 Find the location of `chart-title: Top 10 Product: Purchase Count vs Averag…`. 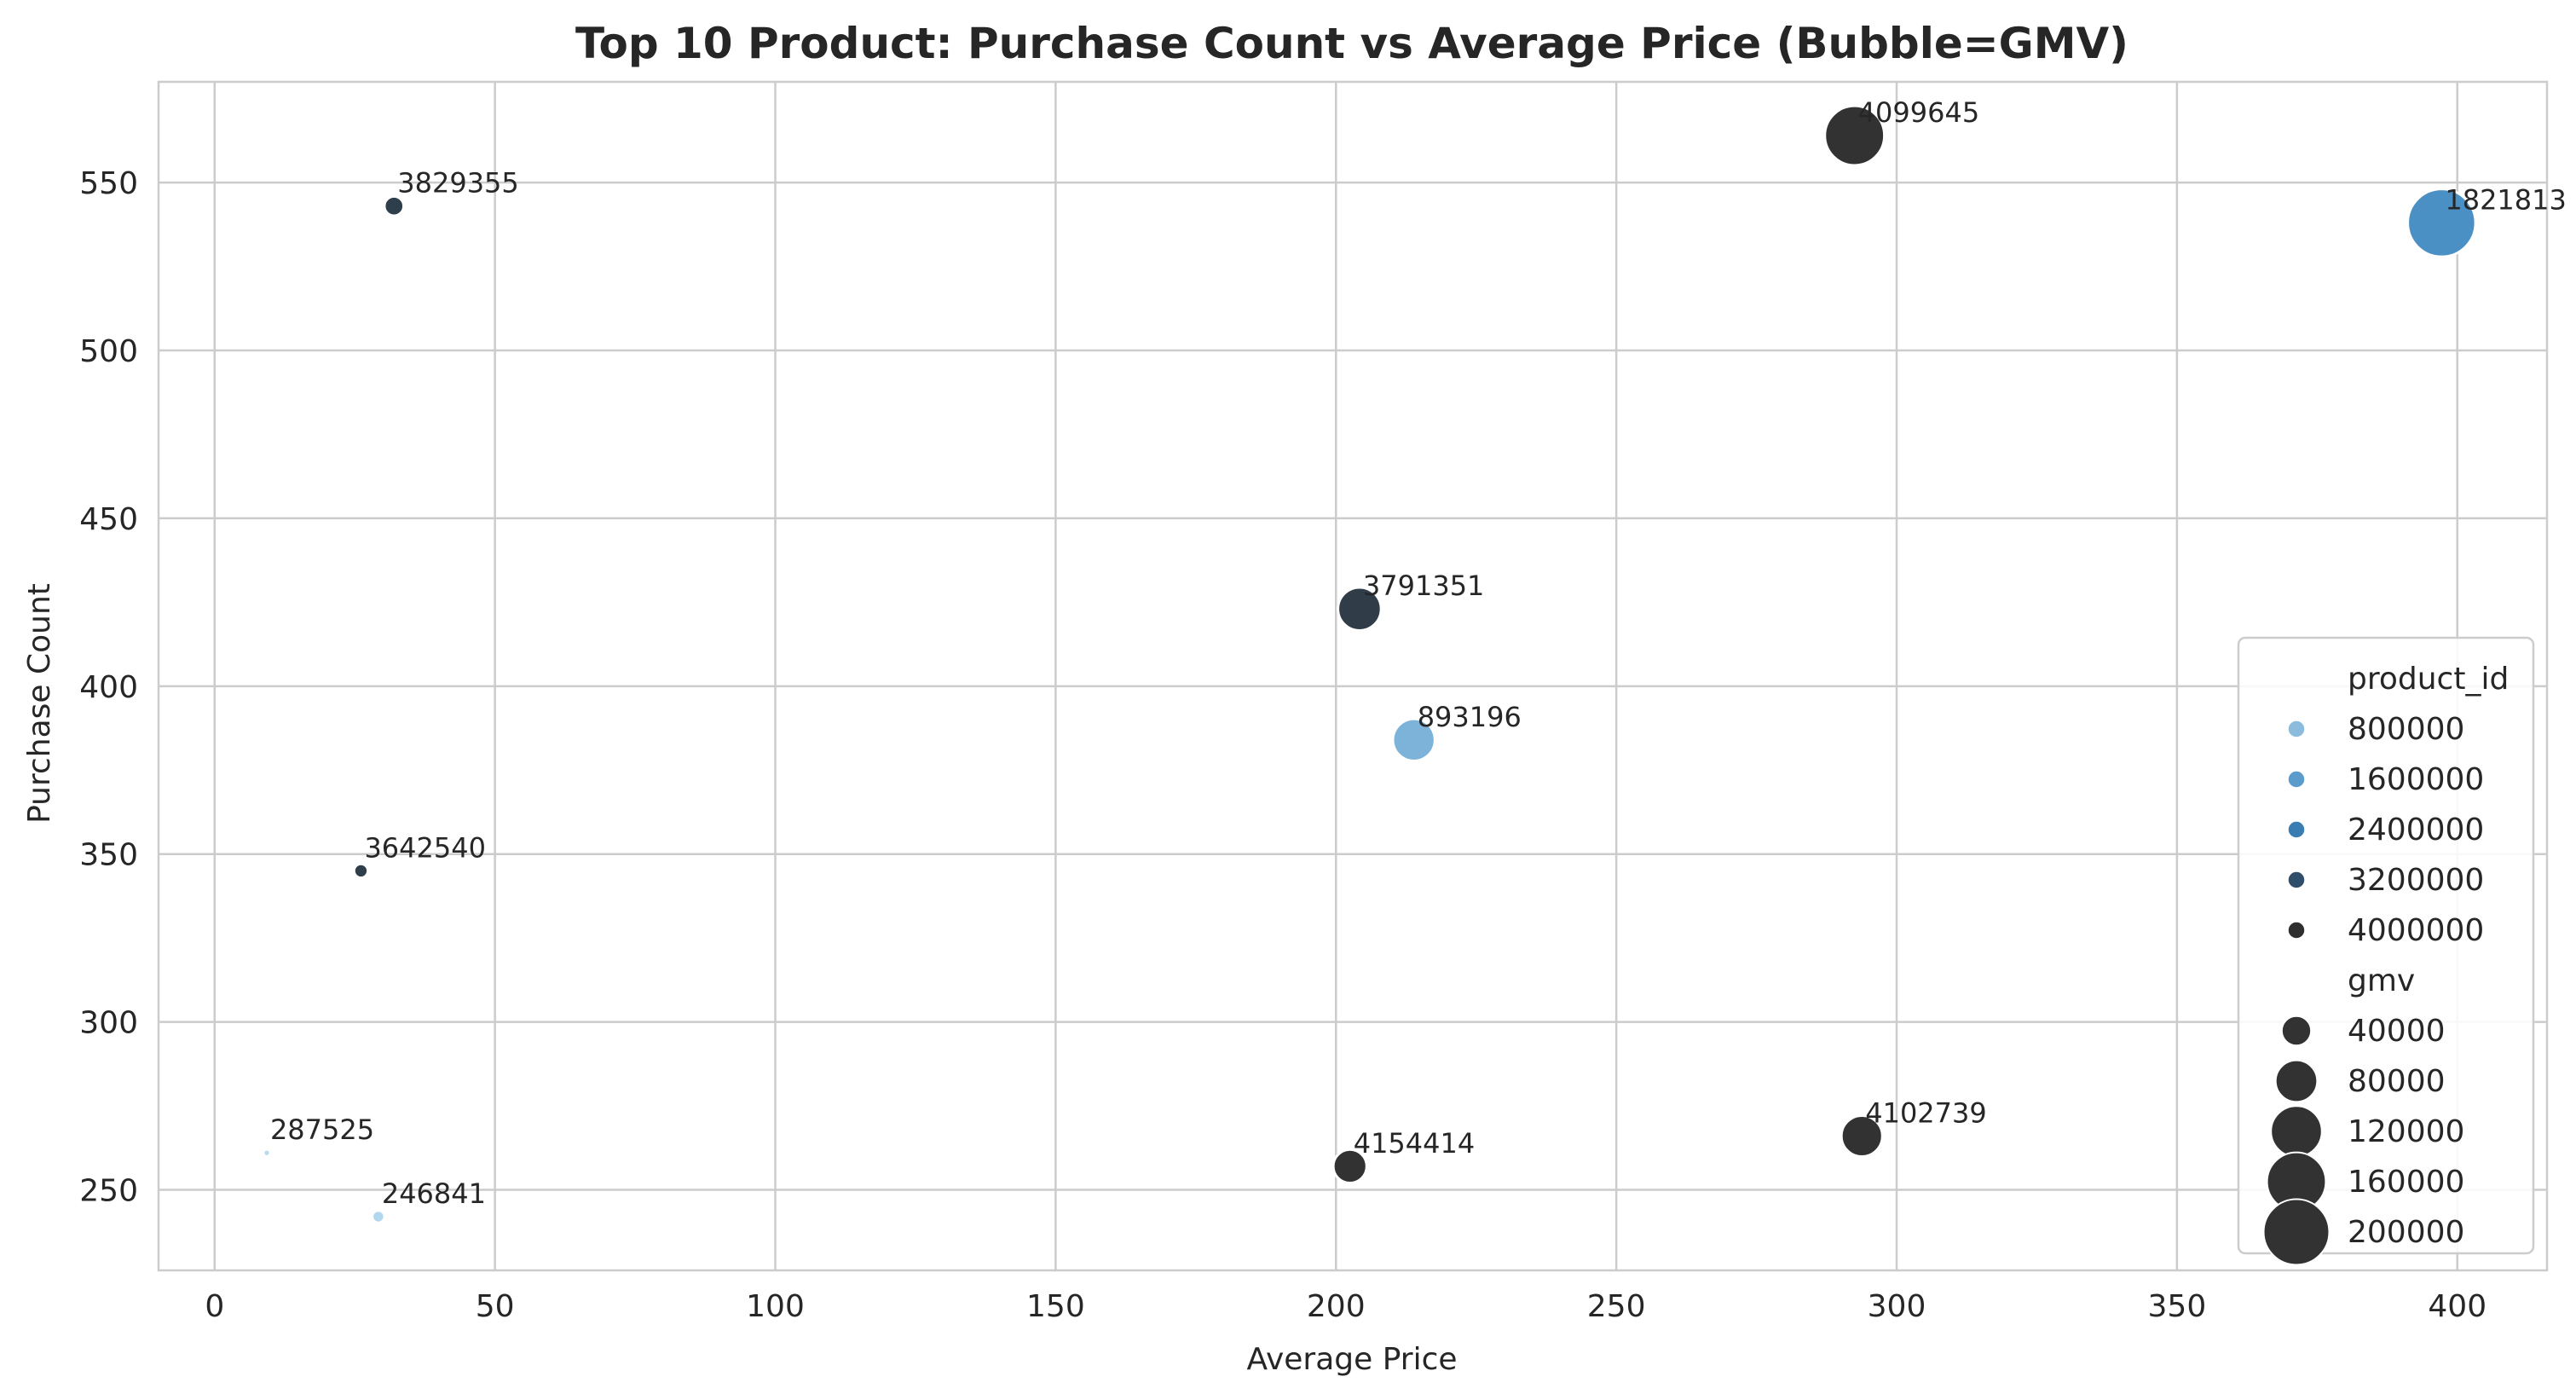

chart-title: Top 10 Product: Purchase Count vs Averag… is located at coordinates (1351, 43).